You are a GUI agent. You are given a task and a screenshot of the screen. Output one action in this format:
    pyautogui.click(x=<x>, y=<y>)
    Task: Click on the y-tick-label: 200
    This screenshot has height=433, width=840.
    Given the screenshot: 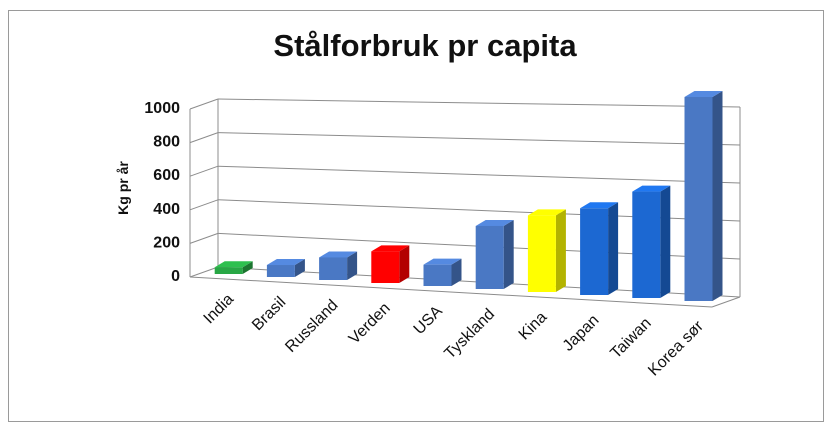 What is the action you would take?
    pyautogui.click(x=166, y=242)
    